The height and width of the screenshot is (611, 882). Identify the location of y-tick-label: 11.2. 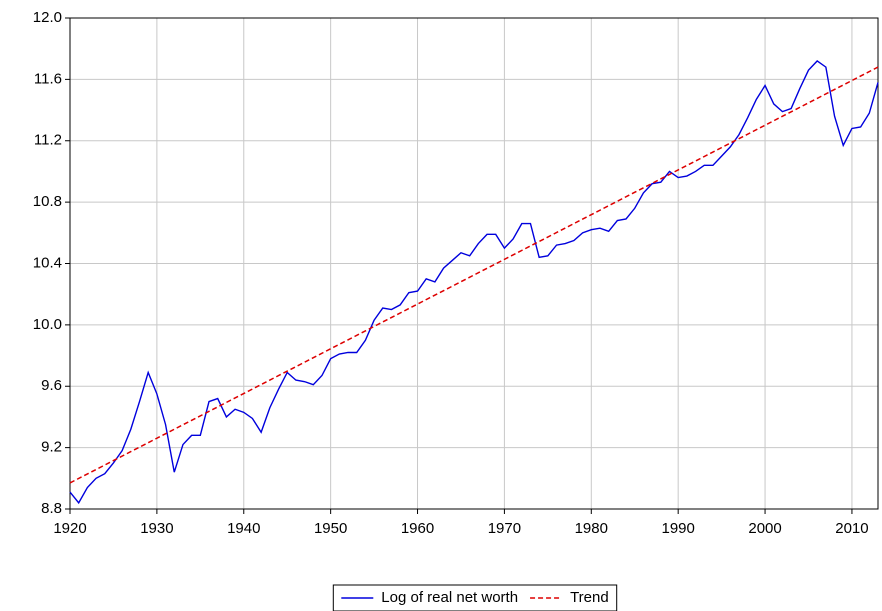
(48, 140).